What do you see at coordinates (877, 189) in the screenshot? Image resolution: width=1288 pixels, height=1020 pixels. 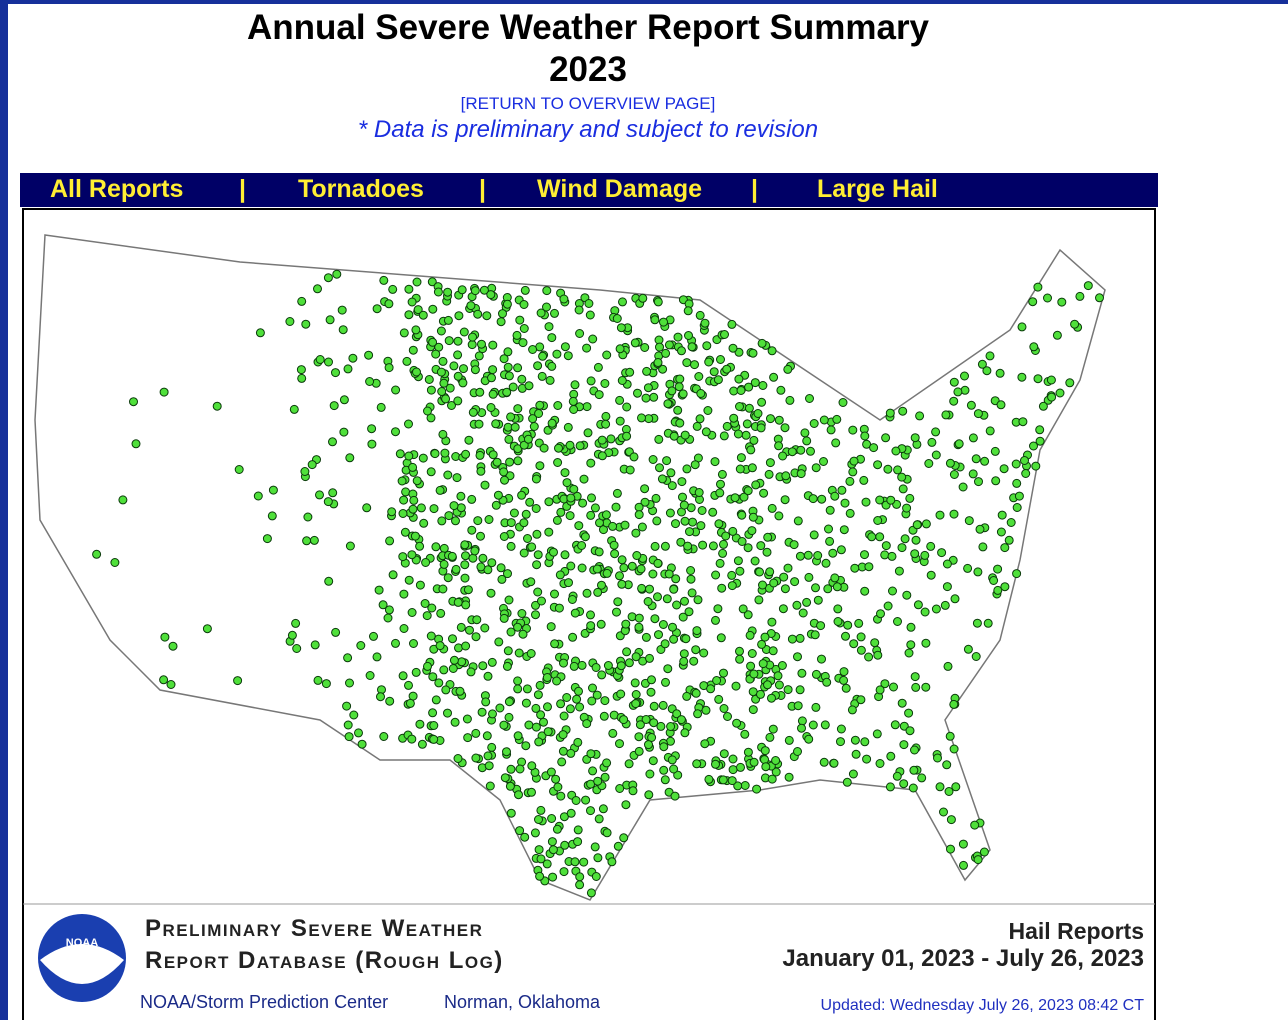 I see `nav-link: Large Hail` at bounding box center [877, 189].